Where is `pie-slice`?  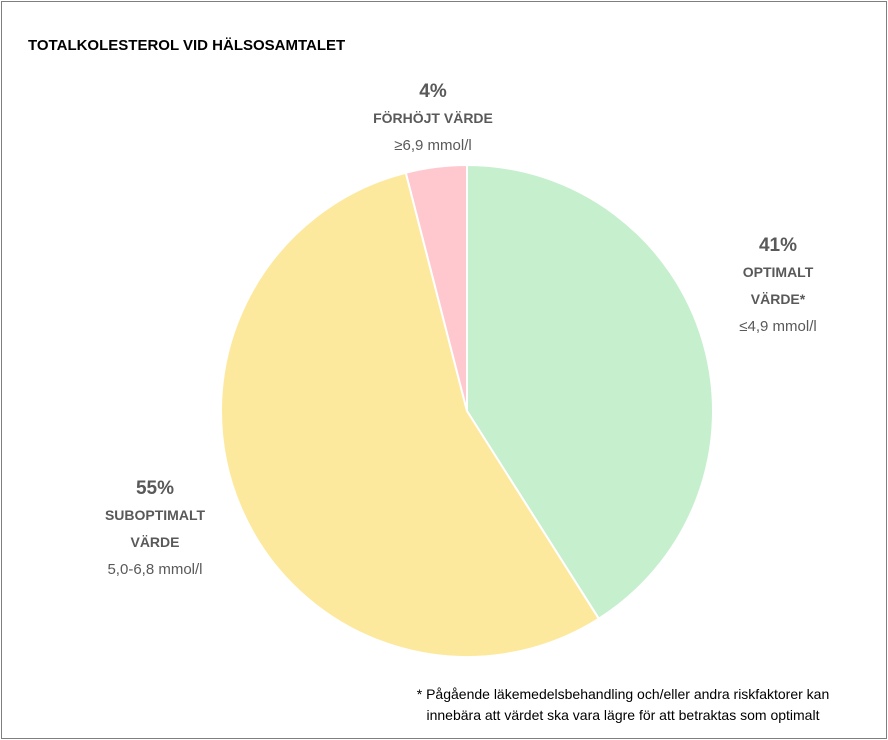 pie-slice is located at coordinates (436, 287).